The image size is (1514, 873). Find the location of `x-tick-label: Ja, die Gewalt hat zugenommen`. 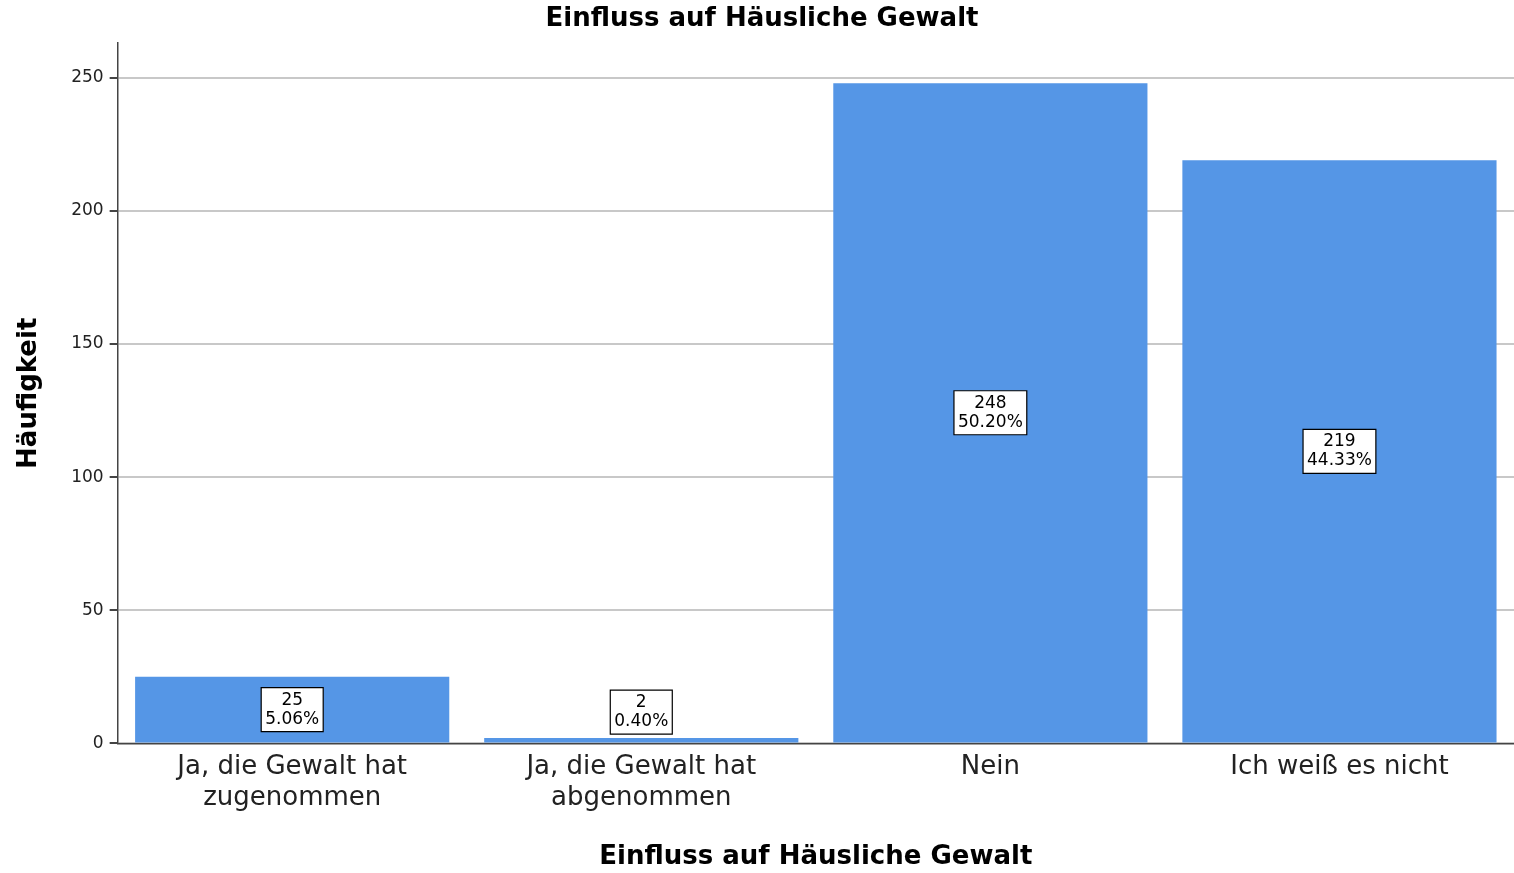

x-tick-label: Ja, die Gewalt hat zugenommen is located at coordinates (291, 780).